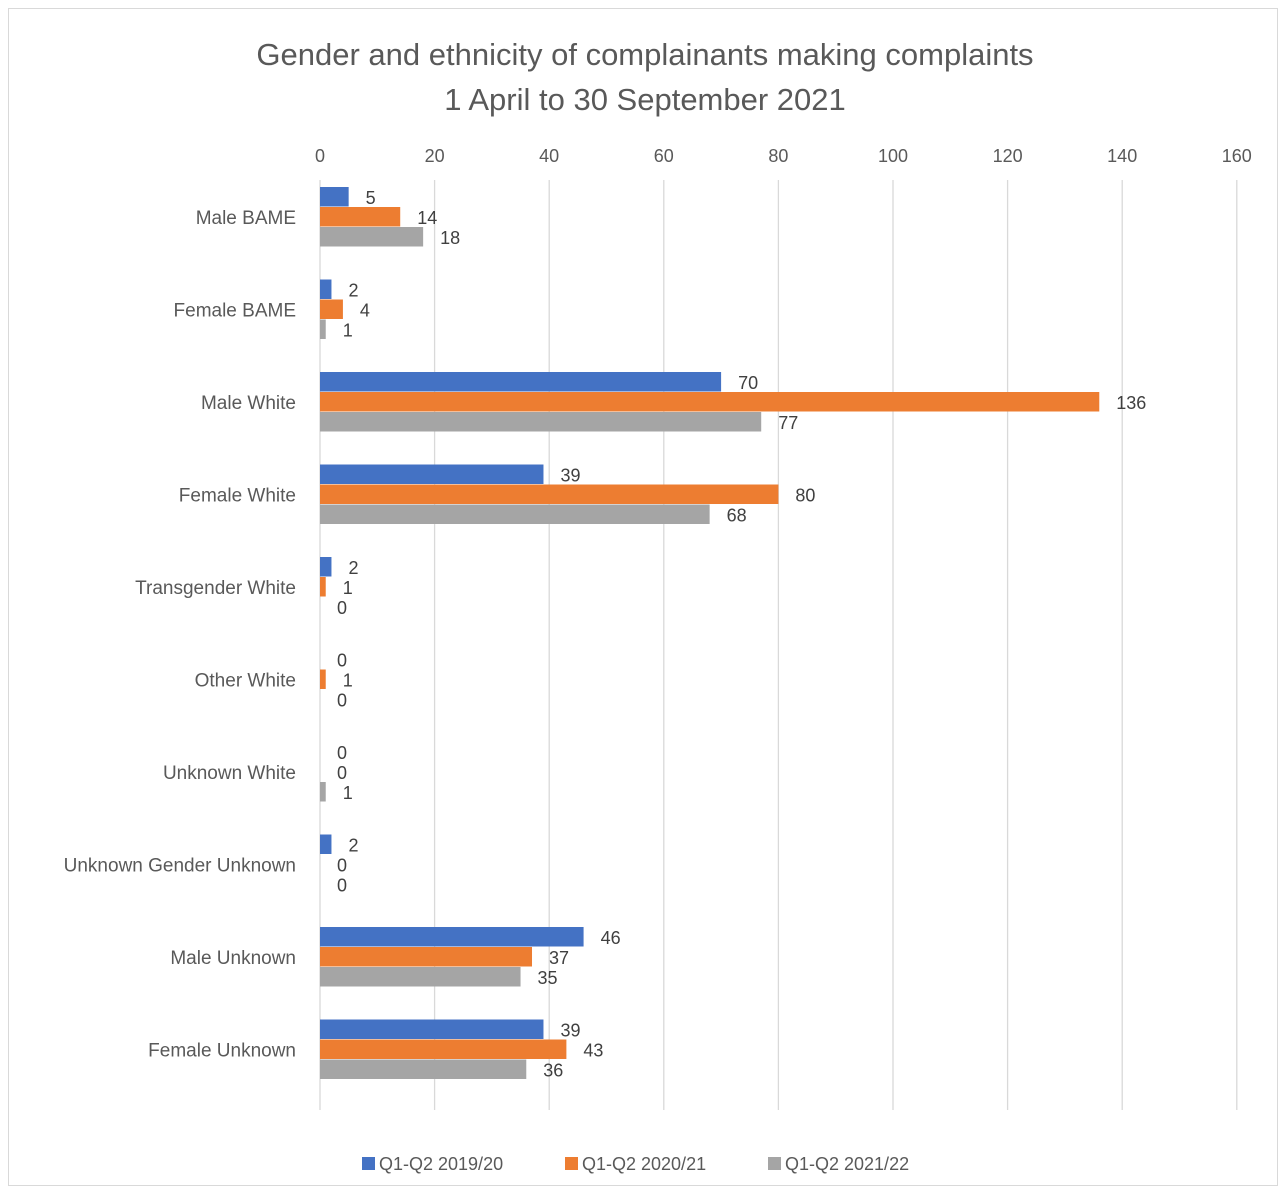 This screenshot has height=1193, width=1288. Describe the element at coordinates (246, 218) in the screenshot. I see `category-label: Male BAME` at that location.